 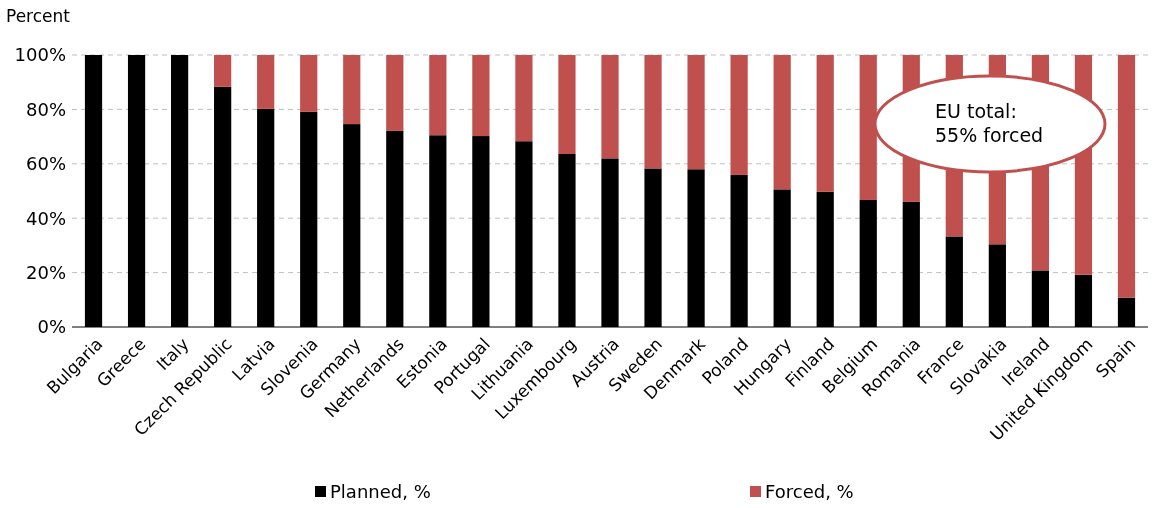 I want to click on legend-label: Forced, %, so click(x=809, y=492).